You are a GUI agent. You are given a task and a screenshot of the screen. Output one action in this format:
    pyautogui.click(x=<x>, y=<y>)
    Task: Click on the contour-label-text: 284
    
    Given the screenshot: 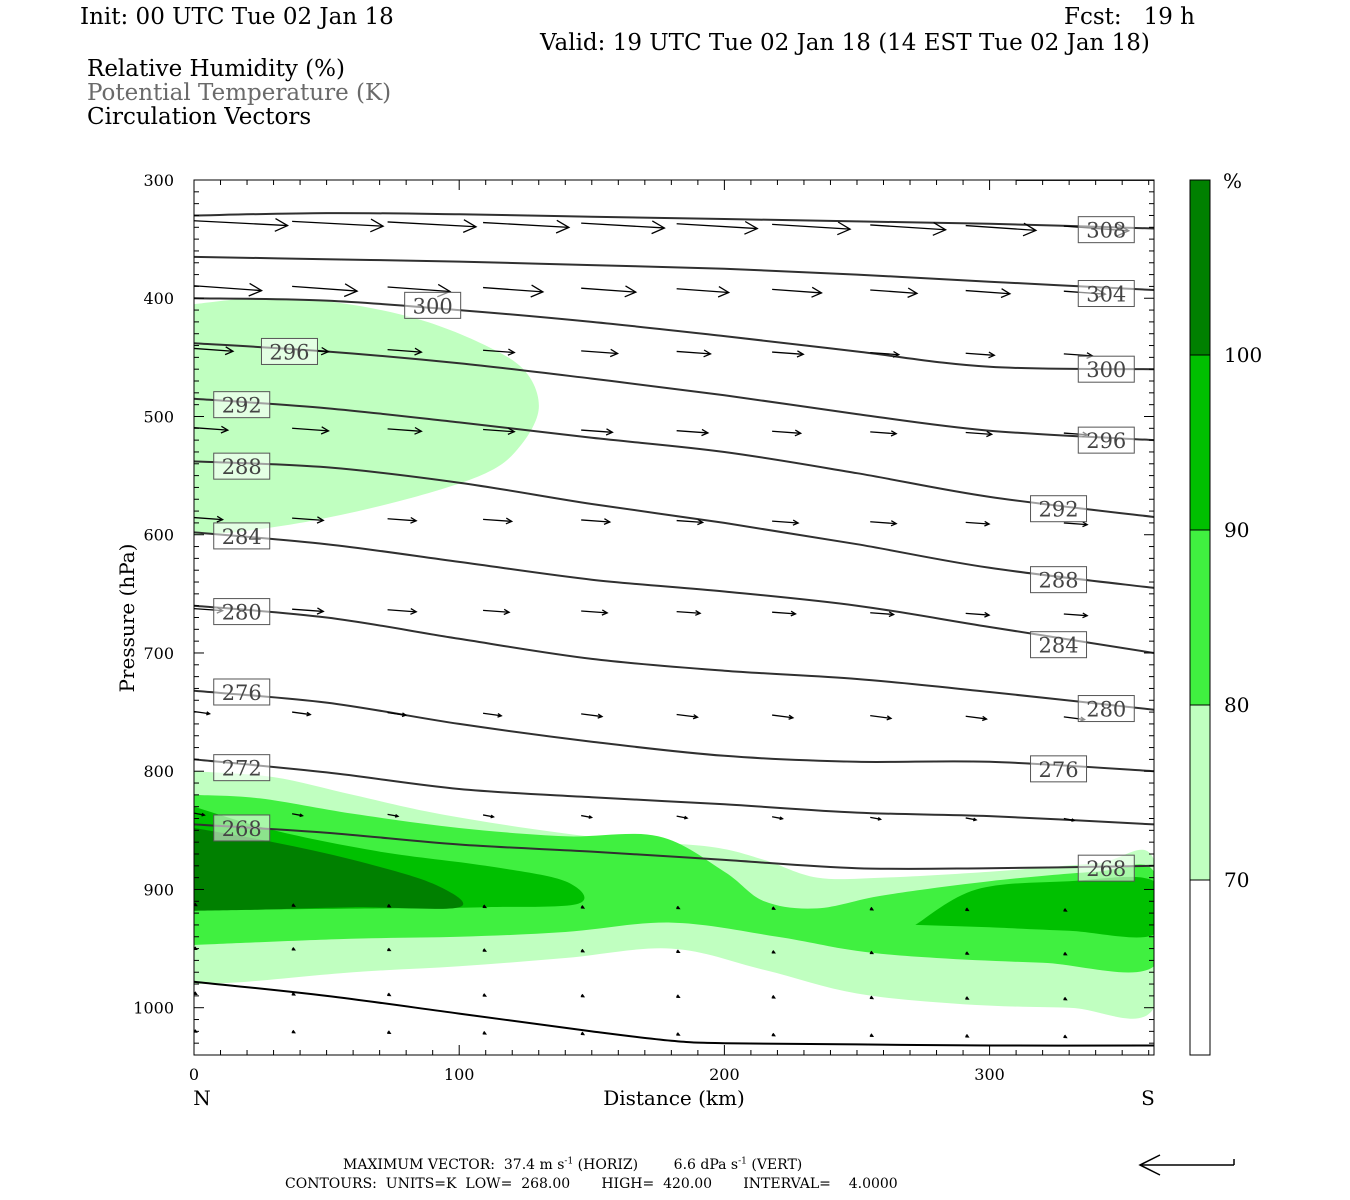 What is the action you would take?
    pyautogui.click(x=242, y=537)
    